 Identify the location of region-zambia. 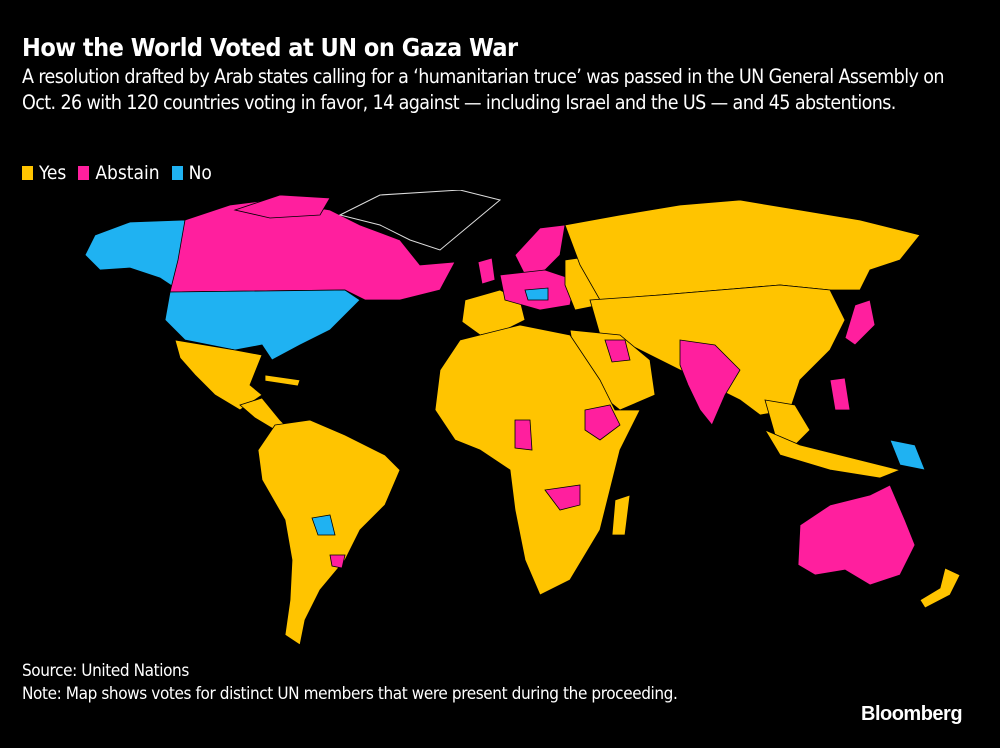
(562, 497).